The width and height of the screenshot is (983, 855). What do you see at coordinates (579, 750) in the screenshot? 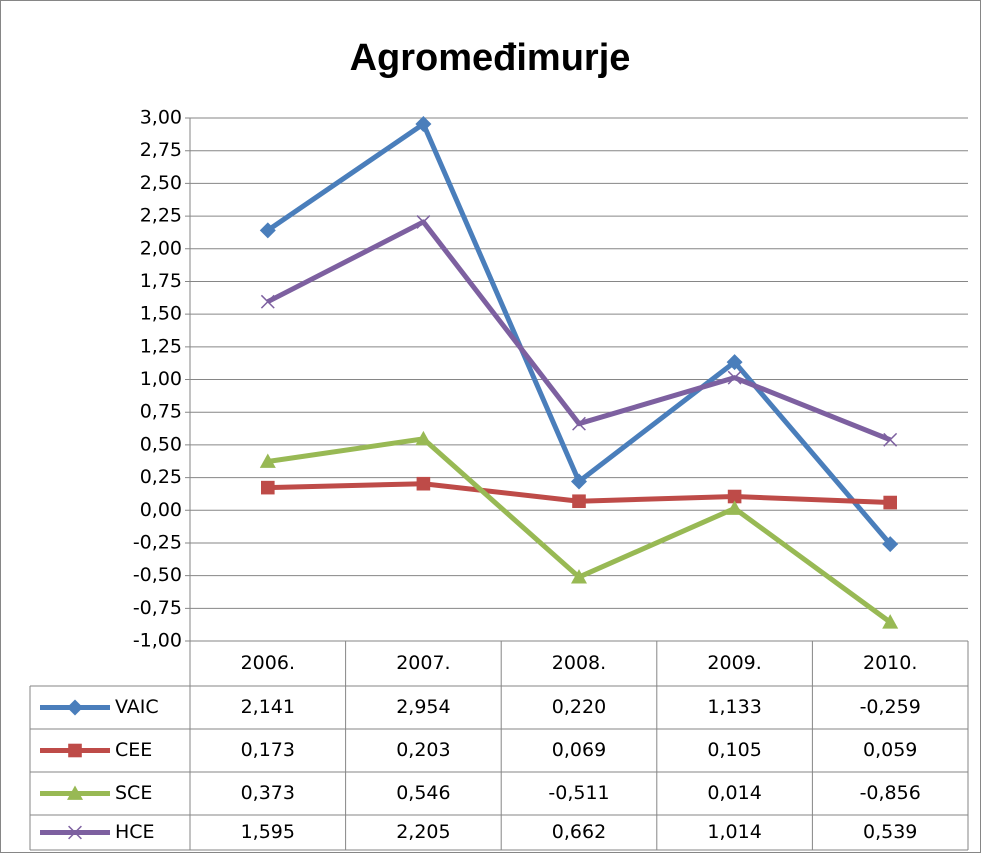
I see `table-value: 0,069` at bounding box center [579, 750].